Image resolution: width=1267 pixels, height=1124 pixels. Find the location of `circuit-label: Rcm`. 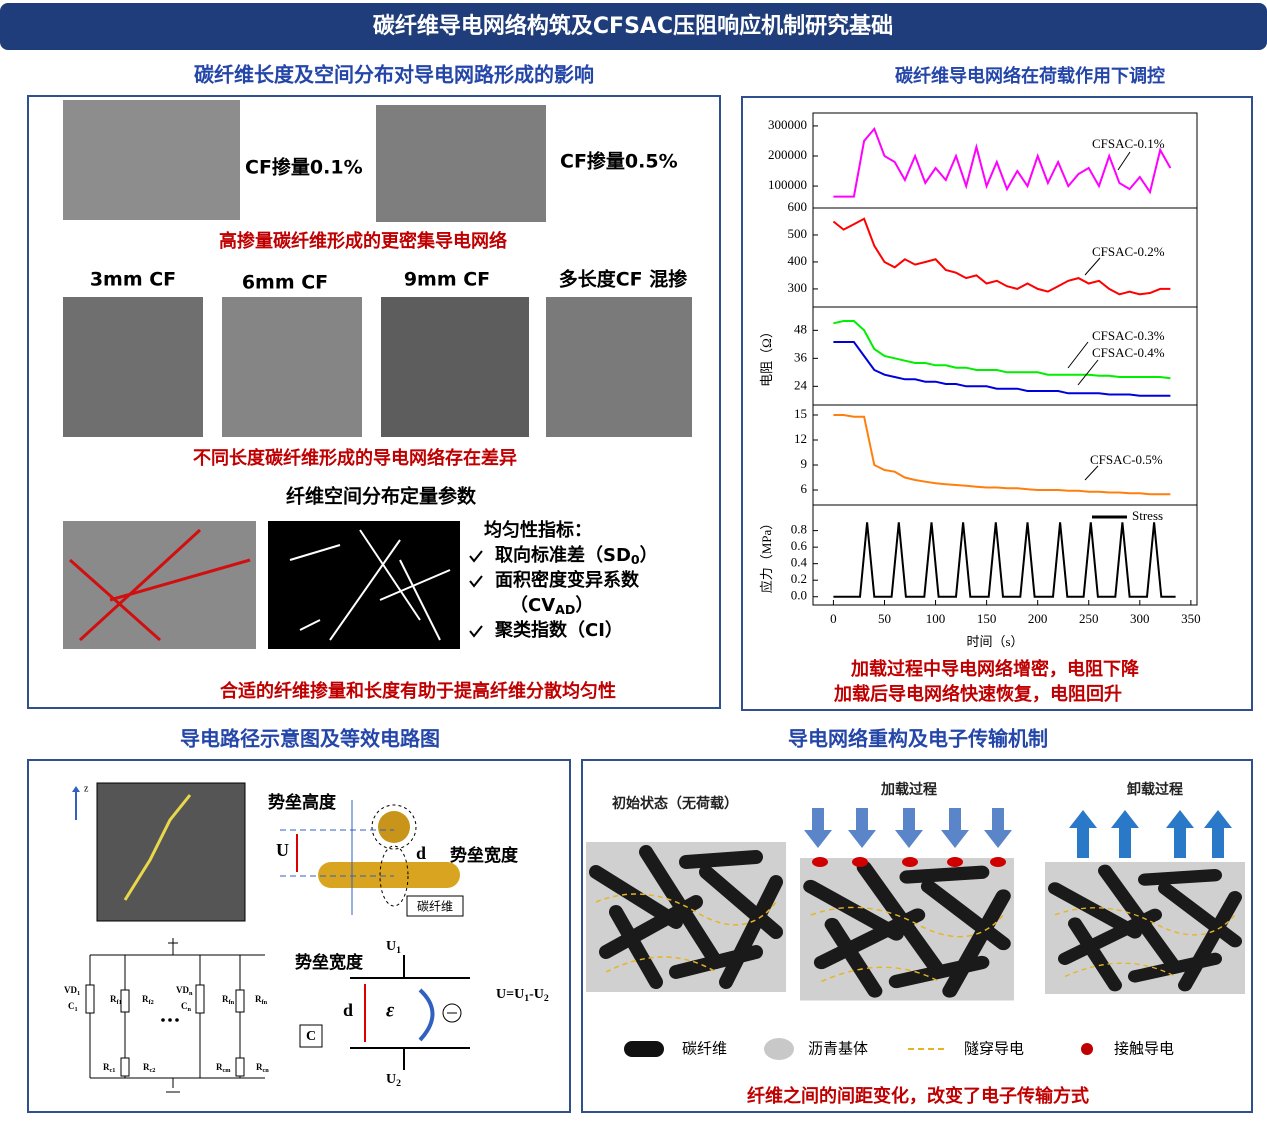

circuit-label: Rcm is located at coordinates (223, 1068).